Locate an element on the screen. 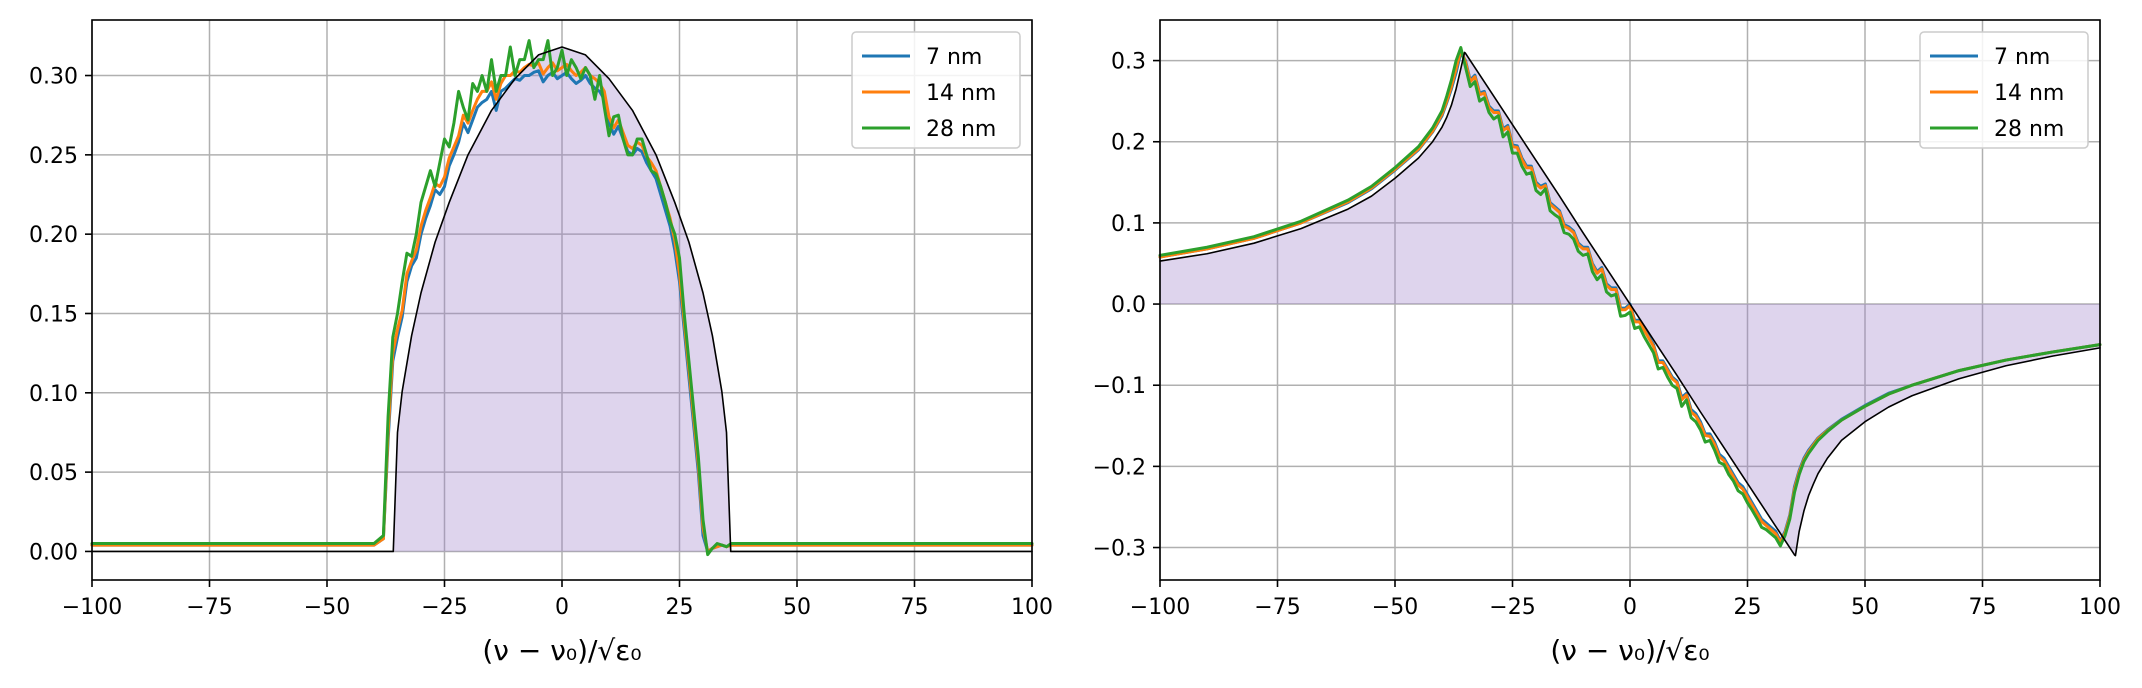 The width and height of the screenshot is (2142, 688). left-chart-ytick-label: 0.00 is located at coordinates (53, 552).